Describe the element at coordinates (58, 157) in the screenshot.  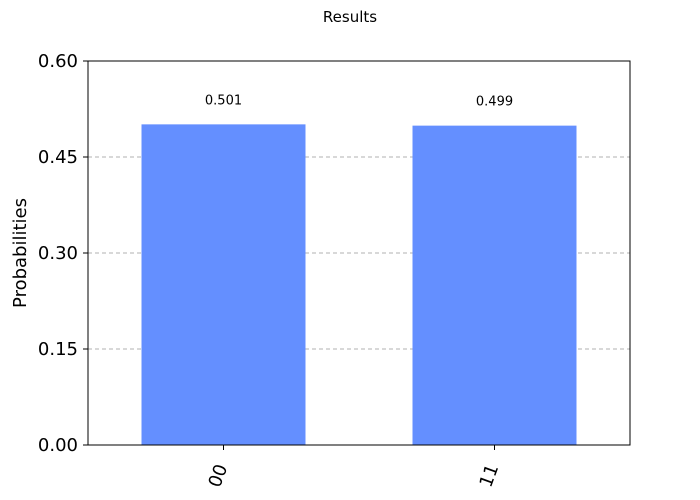
I see `y-tick-label: 0.45` at that location.